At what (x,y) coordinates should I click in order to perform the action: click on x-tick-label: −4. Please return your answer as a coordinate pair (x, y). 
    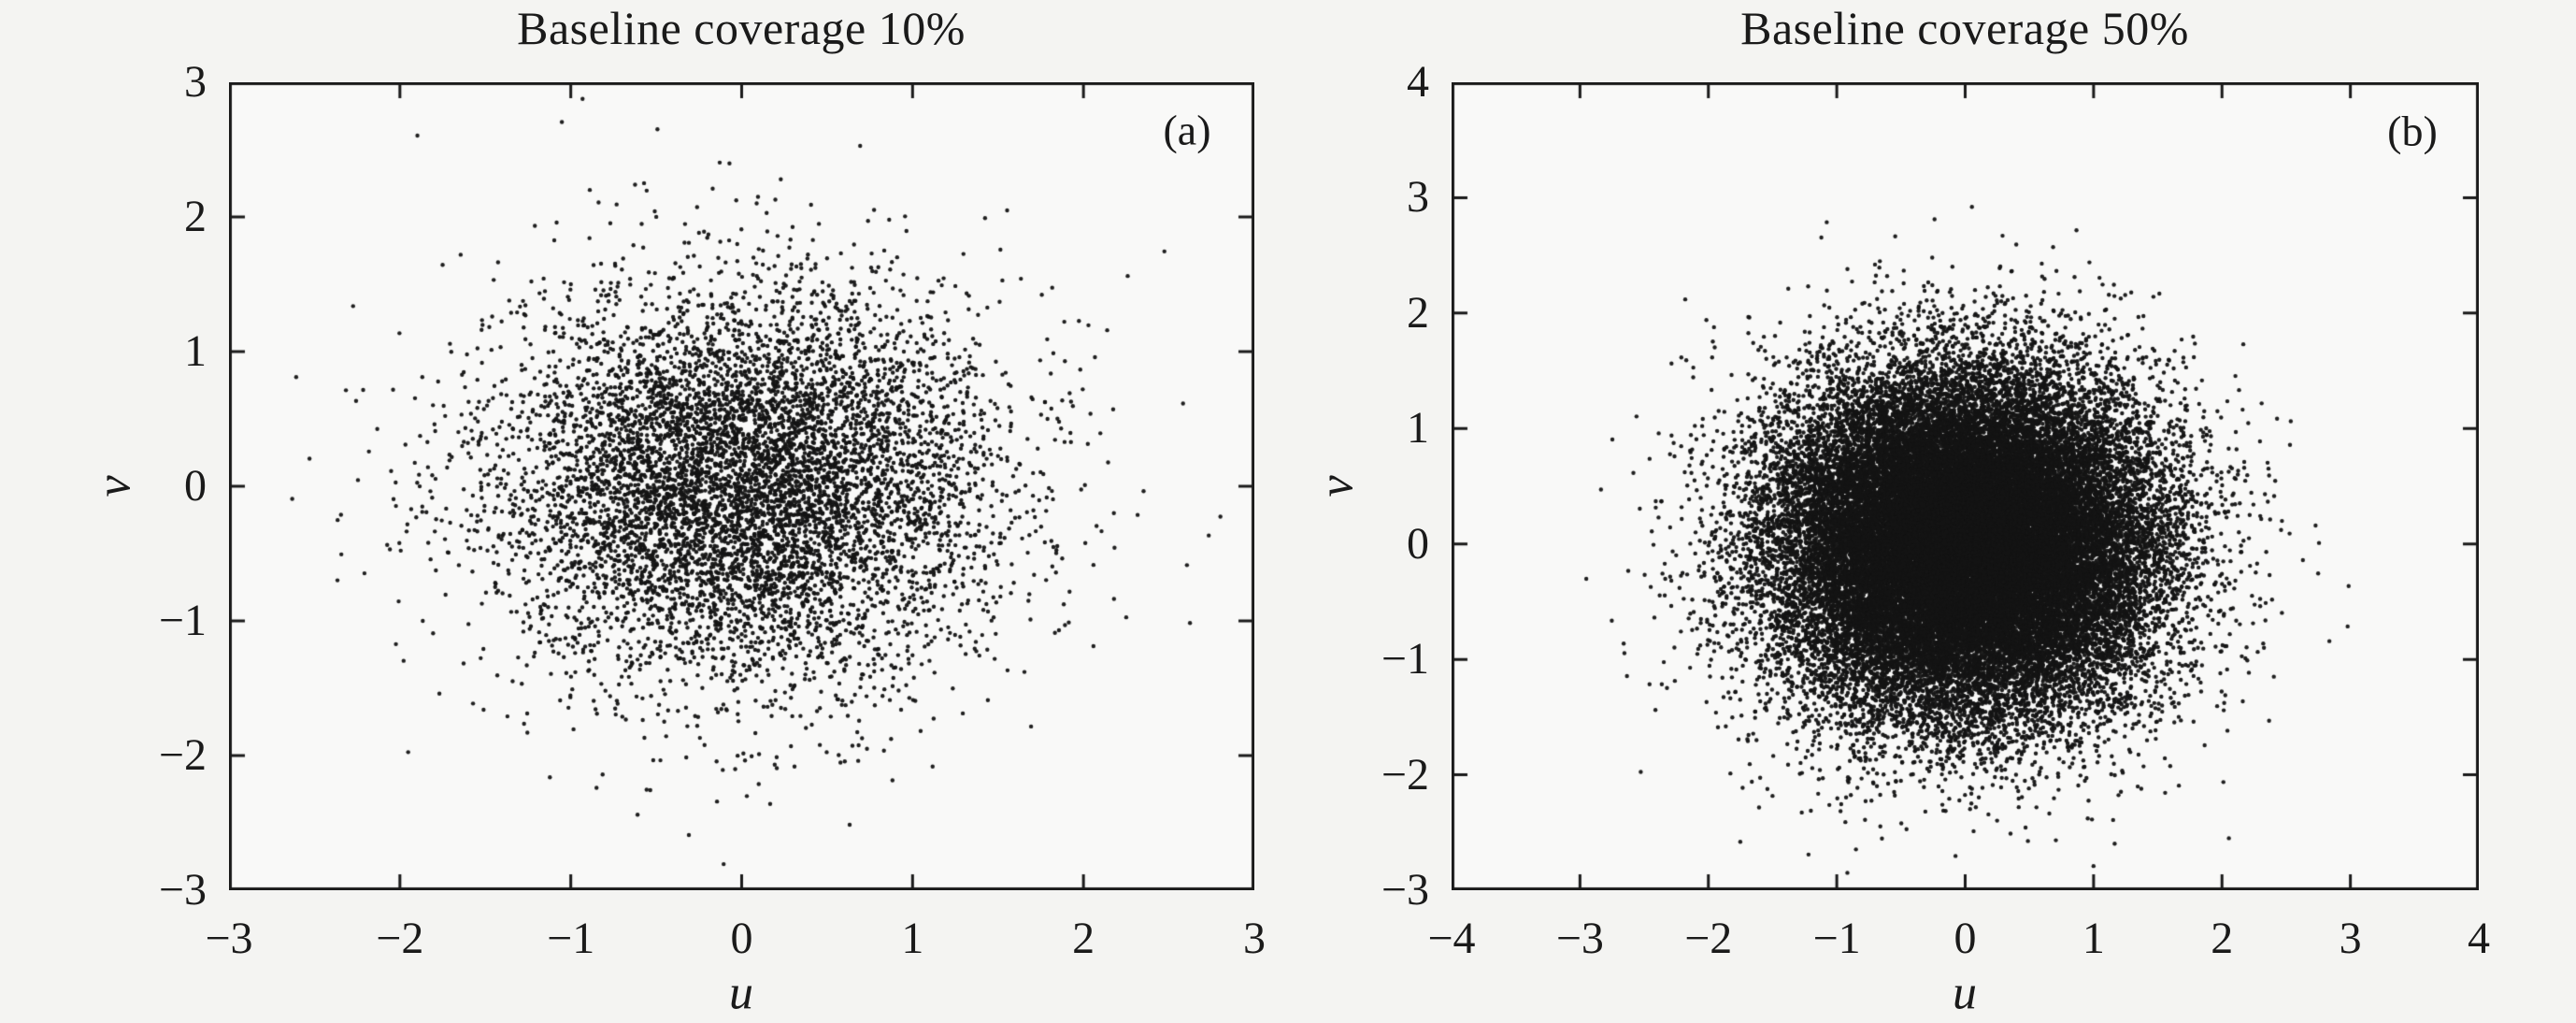
    Looking at the image, I should click on (1451, 938).